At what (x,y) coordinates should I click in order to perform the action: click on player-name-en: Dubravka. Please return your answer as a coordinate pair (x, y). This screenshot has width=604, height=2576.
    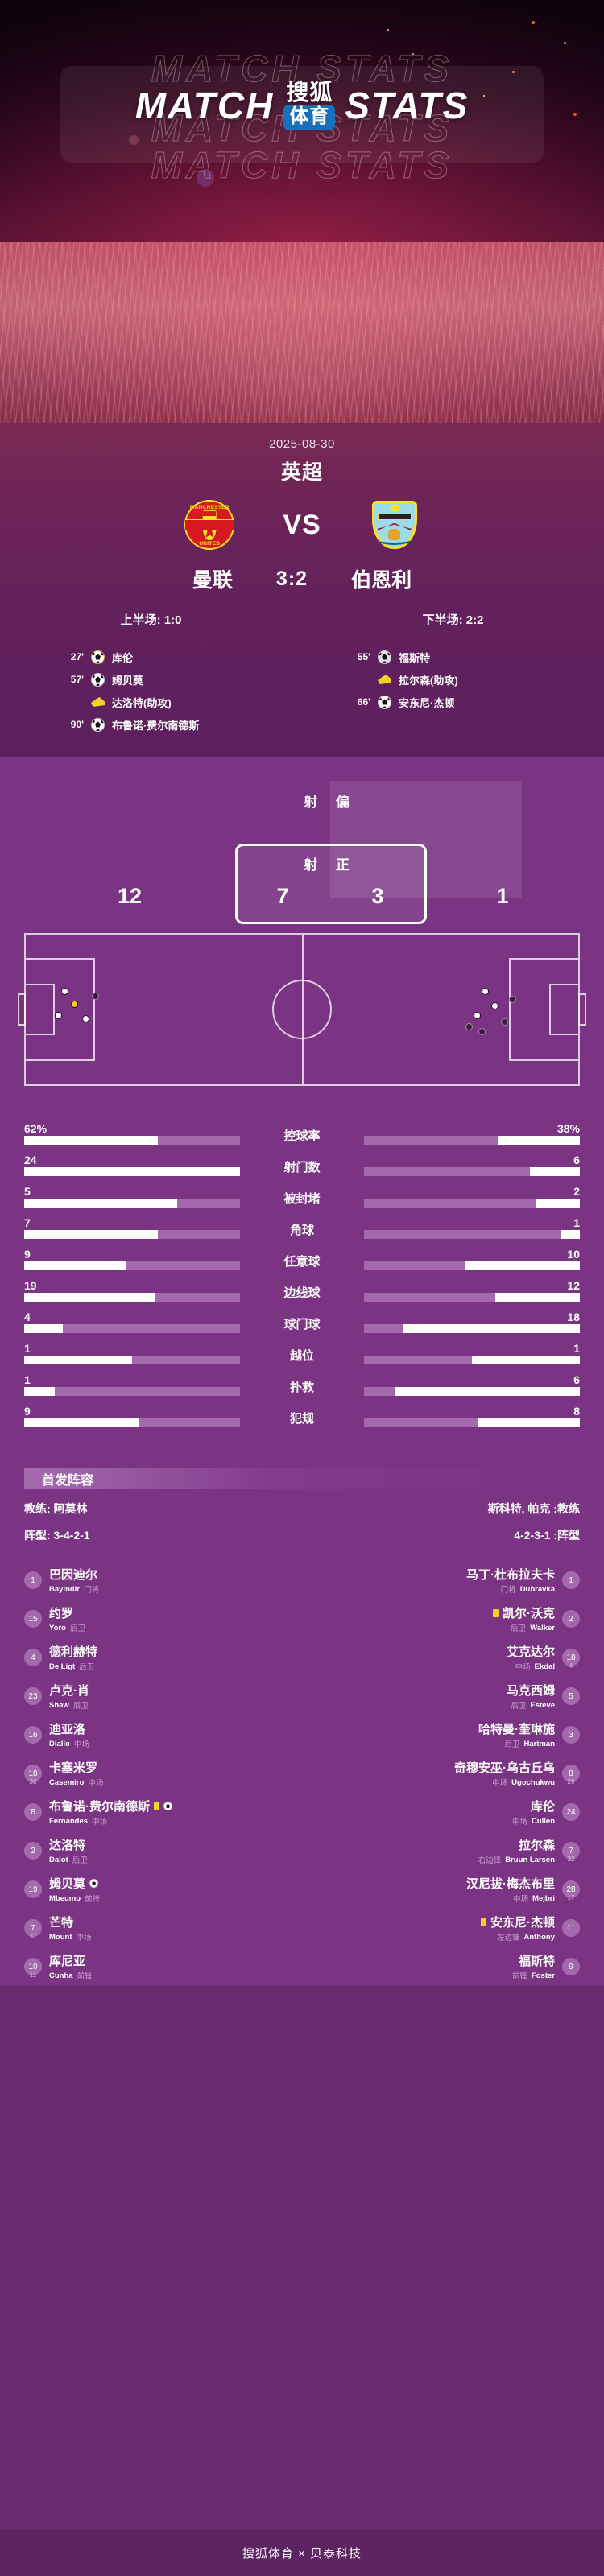
    Looking at the image, I should click on (537, 1589).